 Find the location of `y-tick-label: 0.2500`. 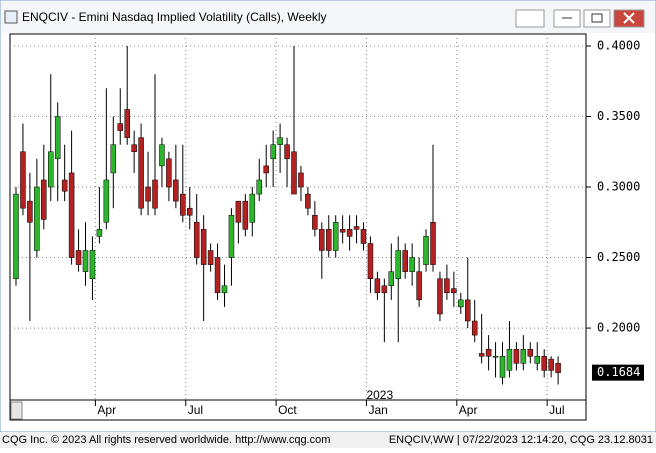

y-tick-label: 0.2500 is located at coordinates (618, 257).